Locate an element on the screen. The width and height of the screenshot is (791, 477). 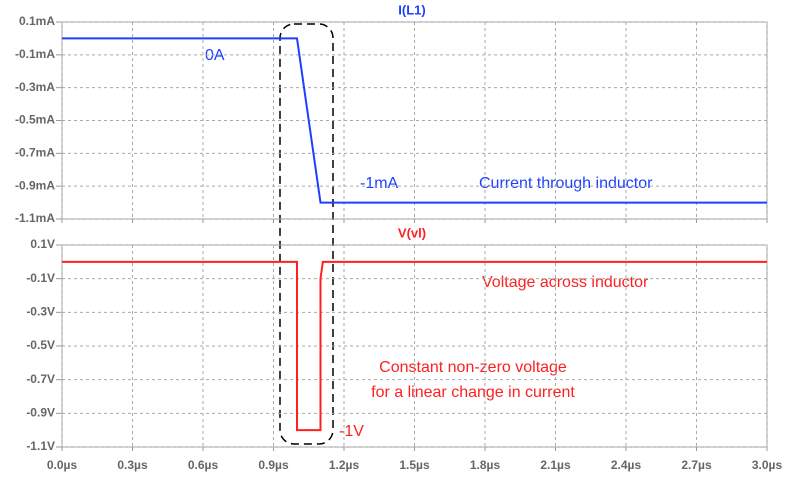
x-tick-label: 0.3µs is located at coordinates (132, 465).